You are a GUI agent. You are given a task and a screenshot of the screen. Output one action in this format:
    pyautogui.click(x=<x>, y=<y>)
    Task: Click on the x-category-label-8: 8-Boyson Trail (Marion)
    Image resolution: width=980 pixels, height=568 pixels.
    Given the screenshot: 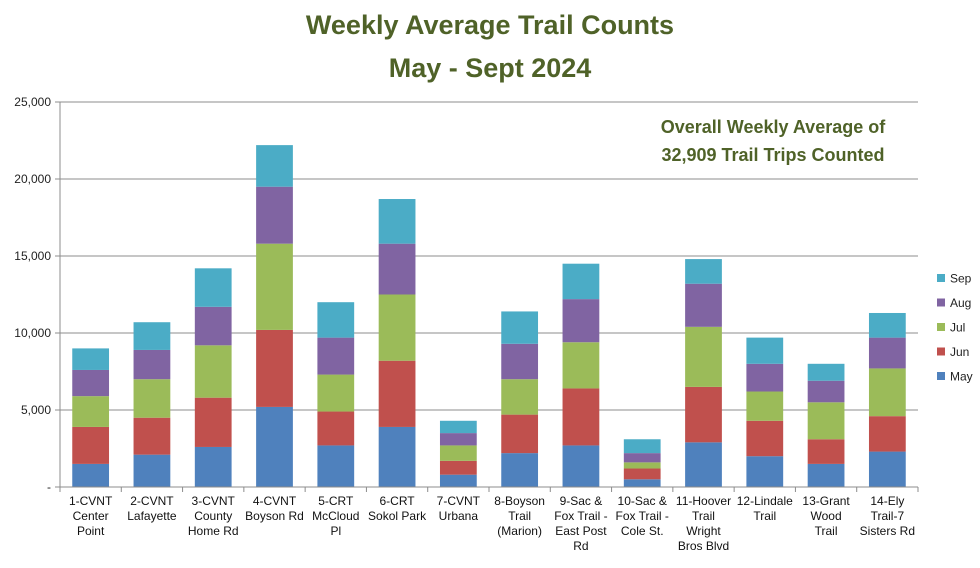 What is the action you would take?
    pyautogui.click(x=519, y=516)
    